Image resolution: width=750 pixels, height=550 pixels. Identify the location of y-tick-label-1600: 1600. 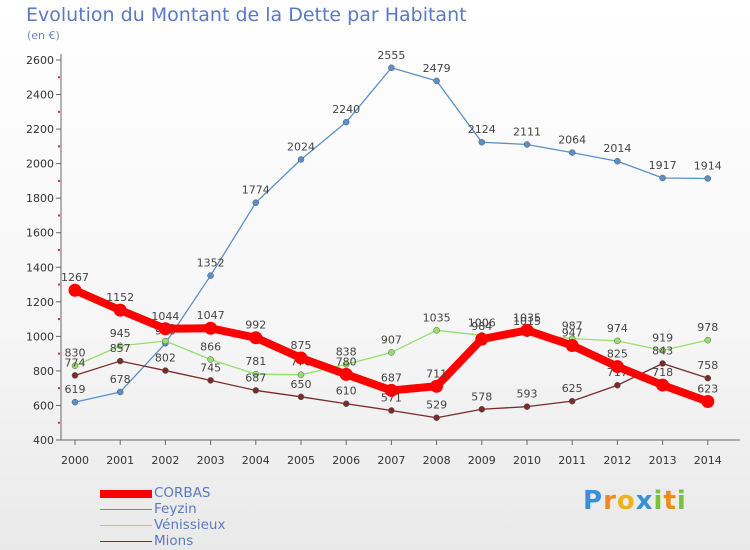
(40, 233).